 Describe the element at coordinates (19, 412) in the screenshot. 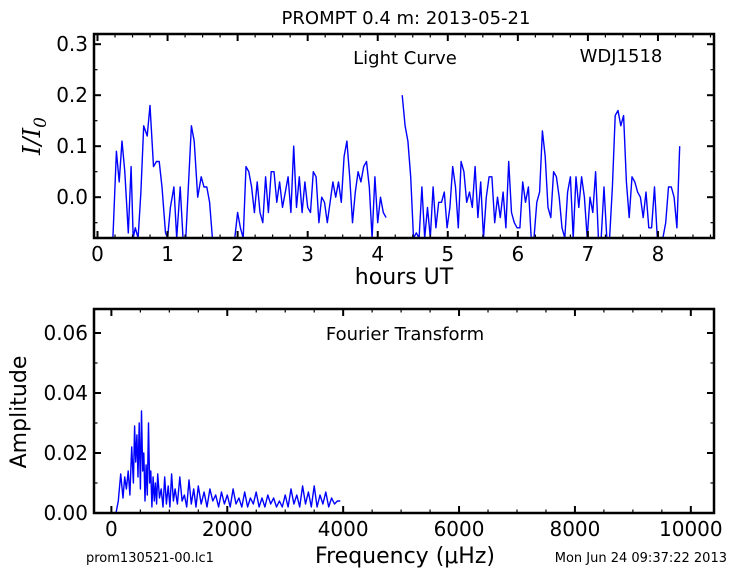

I see `fourier-ylabel: Amplitude` at that location.